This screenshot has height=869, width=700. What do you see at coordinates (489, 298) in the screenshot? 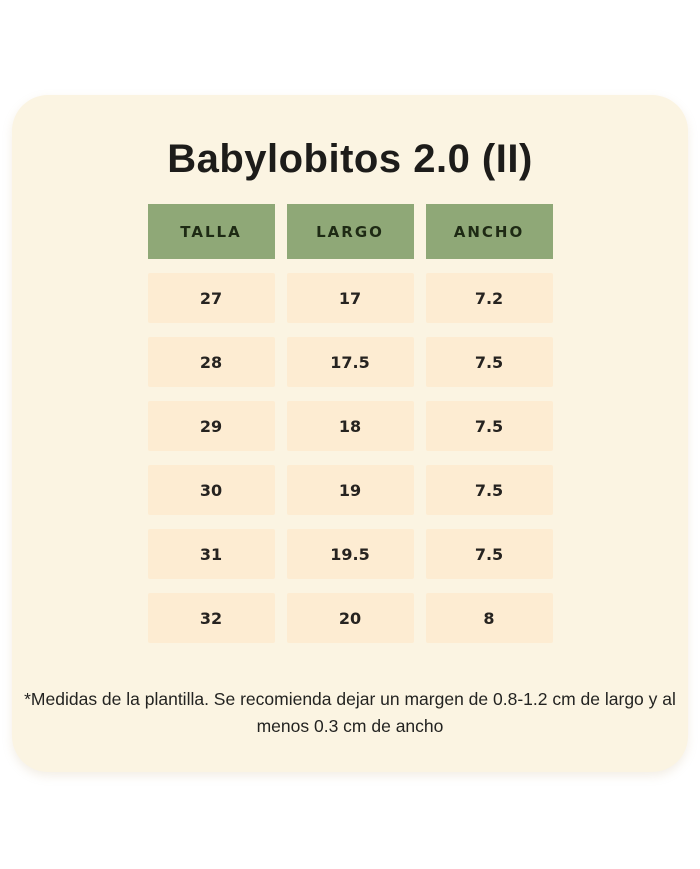
I see `data-cell: 7.2` at bounding box center [489, 298].